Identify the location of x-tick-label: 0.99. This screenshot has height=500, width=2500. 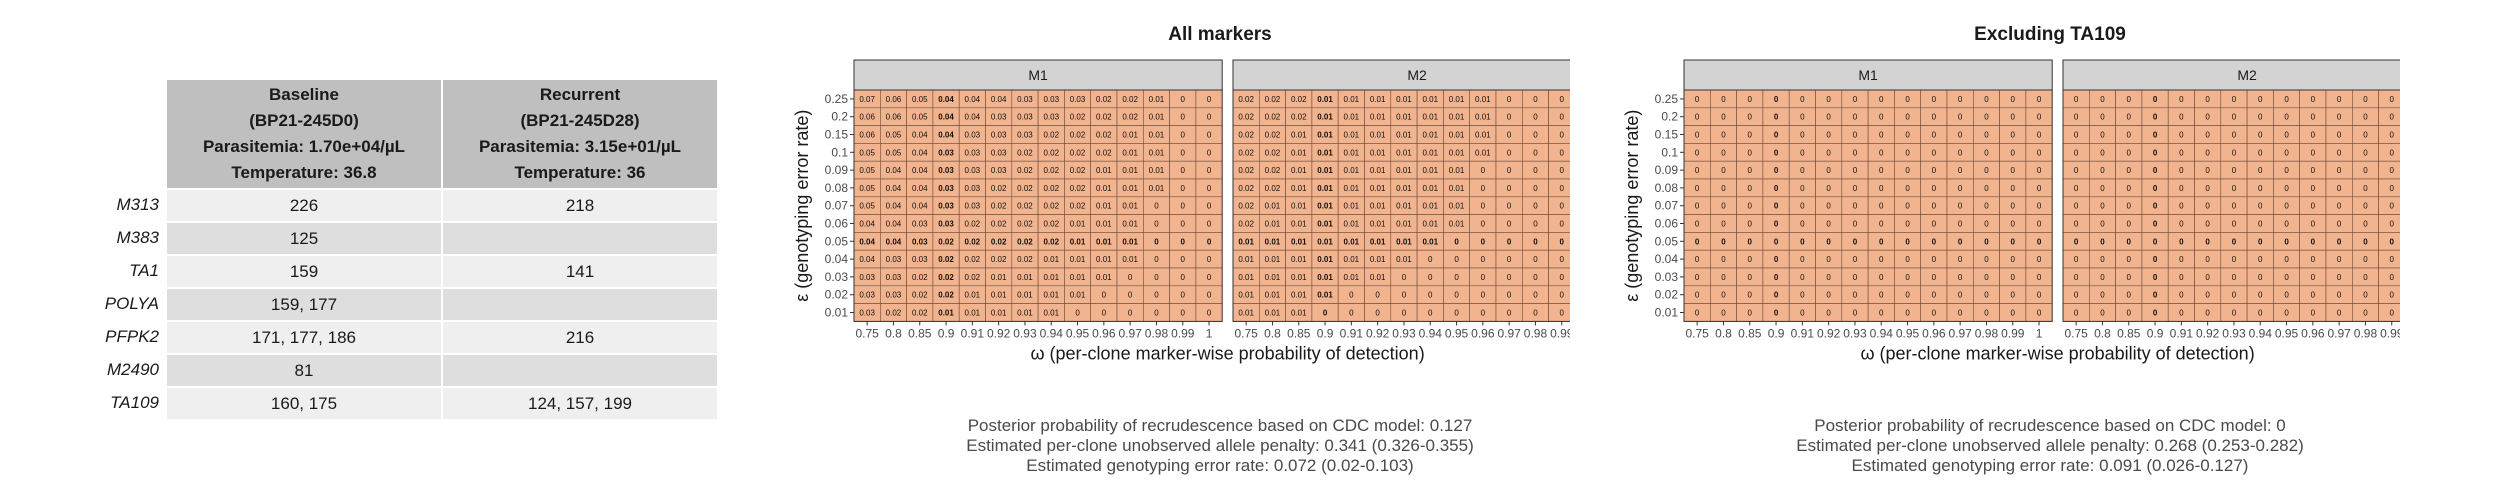
(2390, 333).